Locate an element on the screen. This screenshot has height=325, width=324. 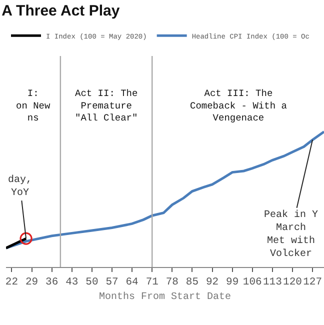
x-tick-label: 43 is located at coordinates (72, 282).